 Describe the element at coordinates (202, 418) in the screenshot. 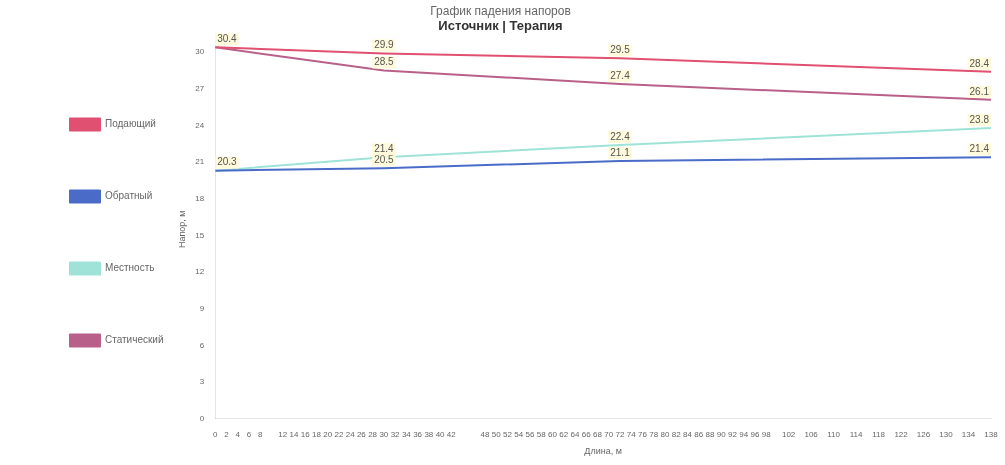

I see `y-tick-label: 0` at that location.